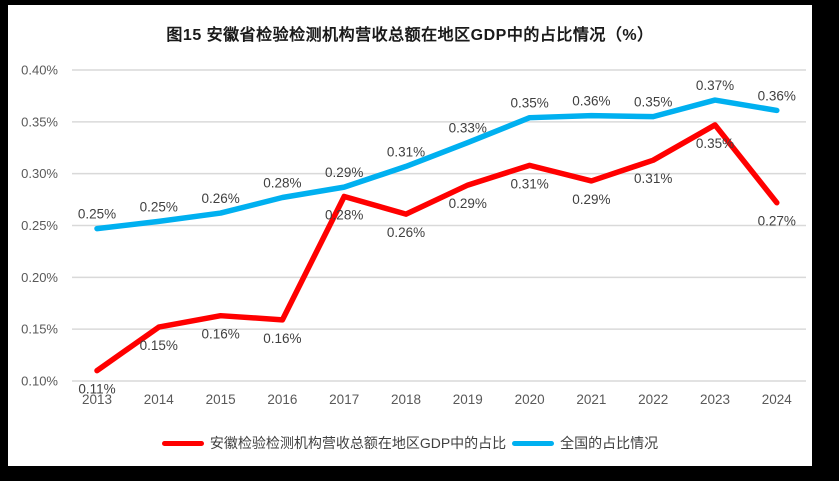 This screenshot has height=481, width=839. Describe the element at coordinates (530, 399) in the screenshot. I see `x-tick-label: 2020` at that location.